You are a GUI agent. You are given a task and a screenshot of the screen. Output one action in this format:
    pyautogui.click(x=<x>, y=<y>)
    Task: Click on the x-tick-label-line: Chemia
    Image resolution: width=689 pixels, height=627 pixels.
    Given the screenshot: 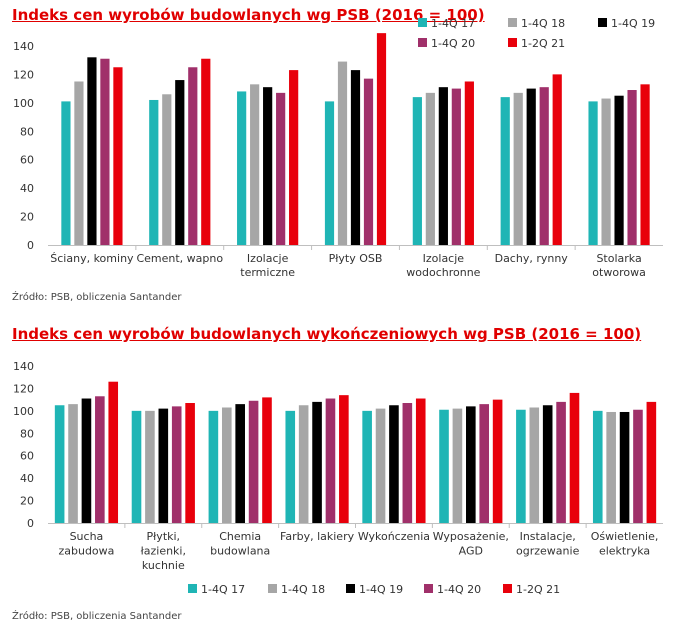 What is the action you would take?
    pyautogui.click(x=240, y=536)
    